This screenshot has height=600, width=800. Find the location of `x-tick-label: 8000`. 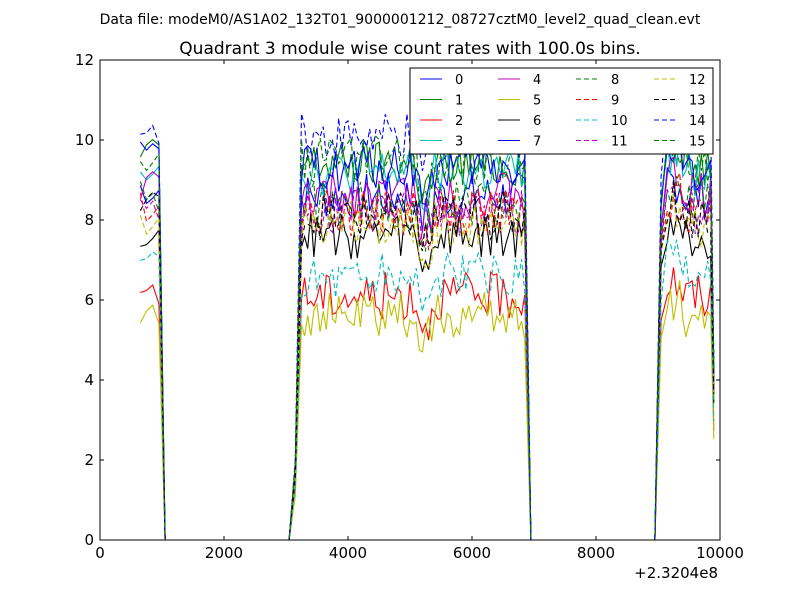

x-tick-label: 8000 is located at coordinates (596, 553).